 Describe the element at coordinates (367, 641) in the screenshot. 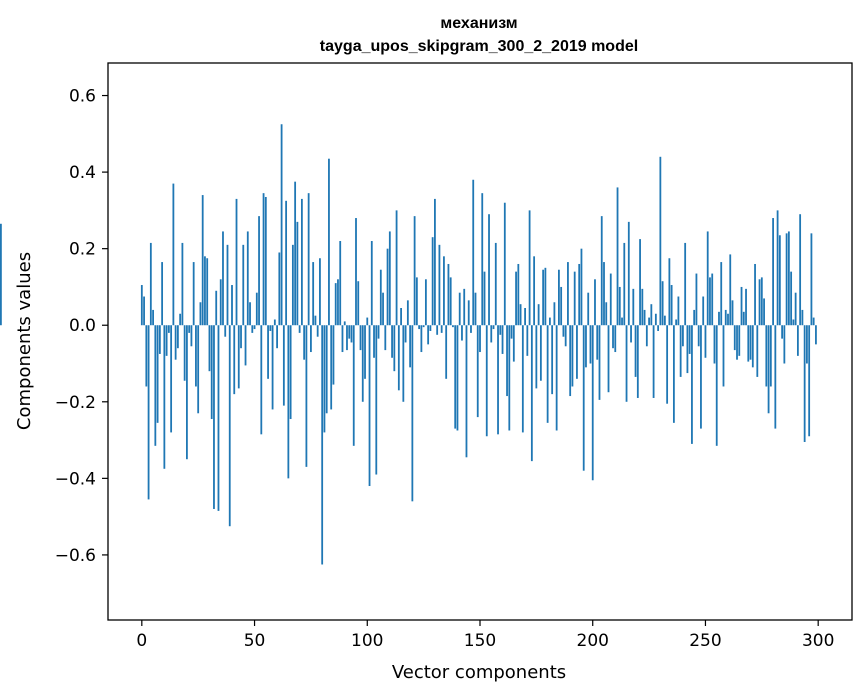

I see `x-tick-label-2: 100` at that location.